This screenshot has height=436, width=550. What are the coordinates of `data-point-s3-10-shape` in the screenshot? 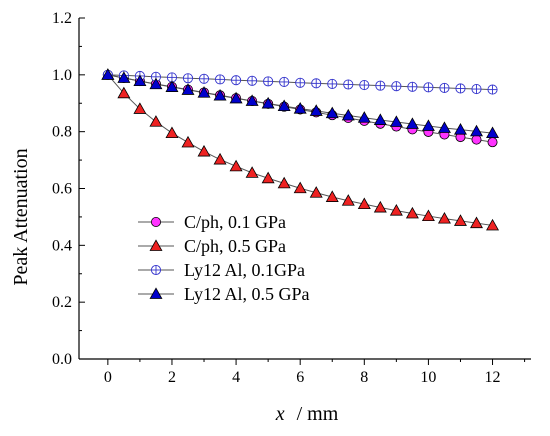 It's located at (268, 102).